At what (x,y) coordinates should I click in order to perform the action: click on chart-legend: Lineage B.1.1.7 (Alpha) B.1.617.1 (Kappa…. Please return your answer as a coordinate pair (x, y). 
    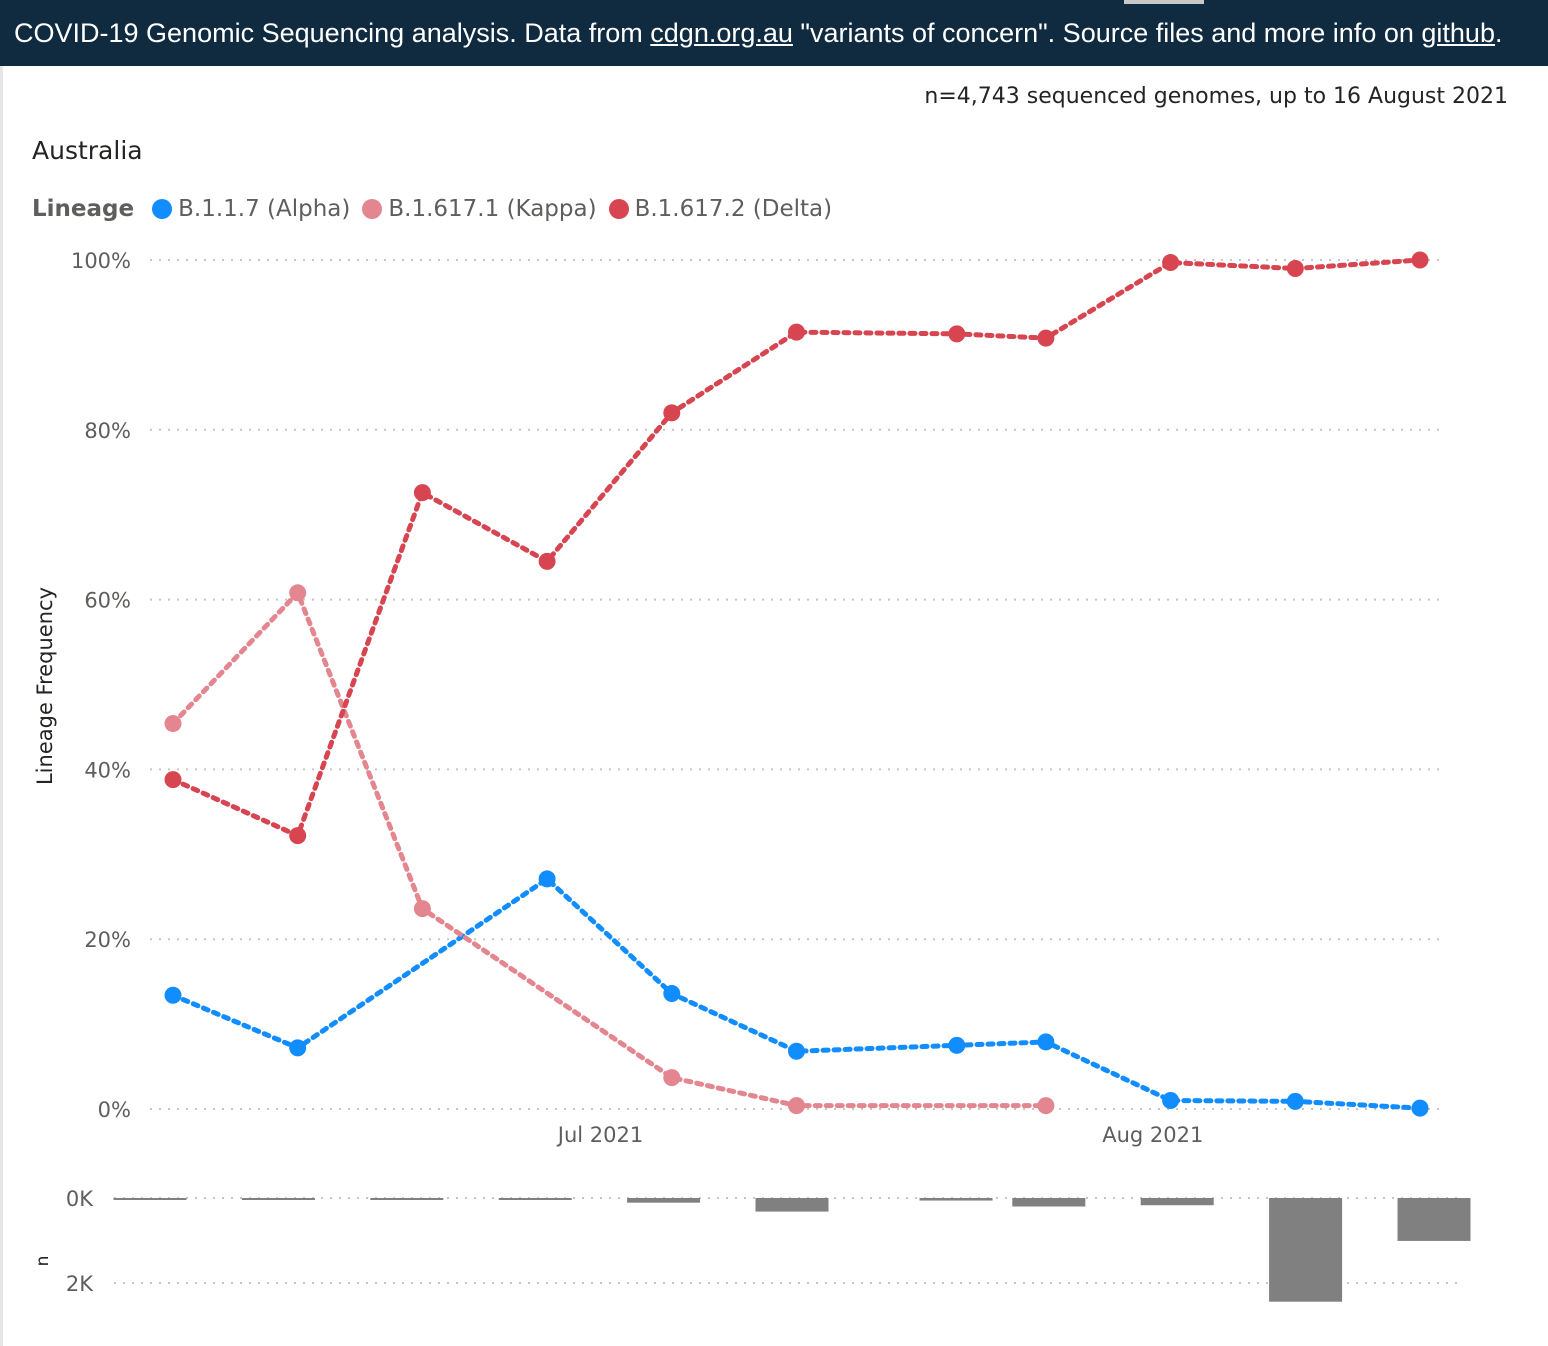
    Looking at the image, I should click on (438, 209).